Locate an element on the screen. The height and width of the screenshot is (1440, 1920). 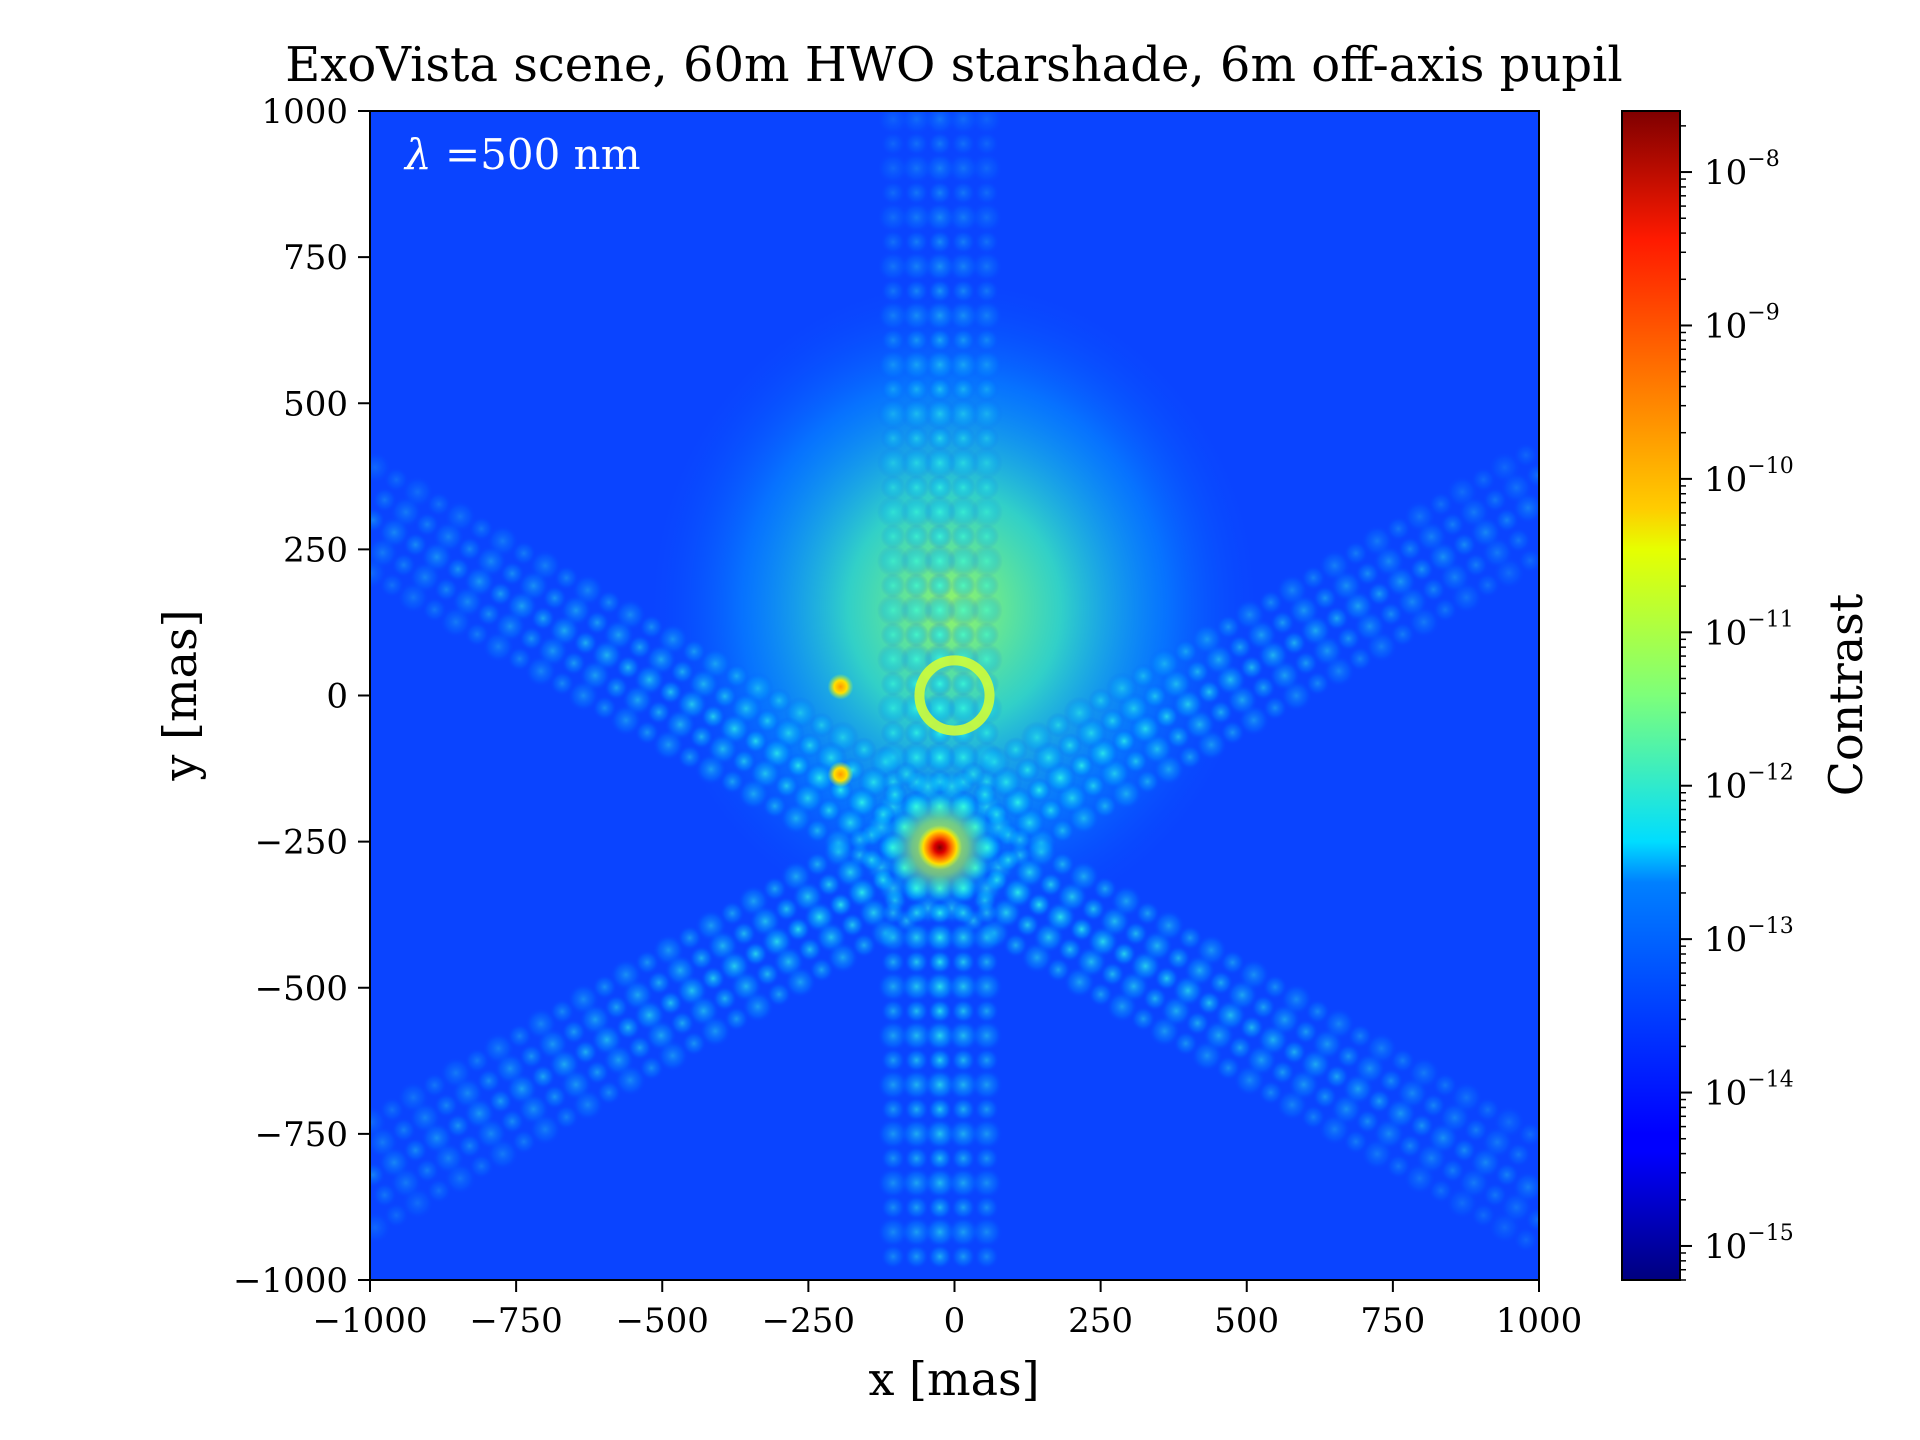
colorbar-tick-label: 10−14 is located at coordinates (1749, 1091).